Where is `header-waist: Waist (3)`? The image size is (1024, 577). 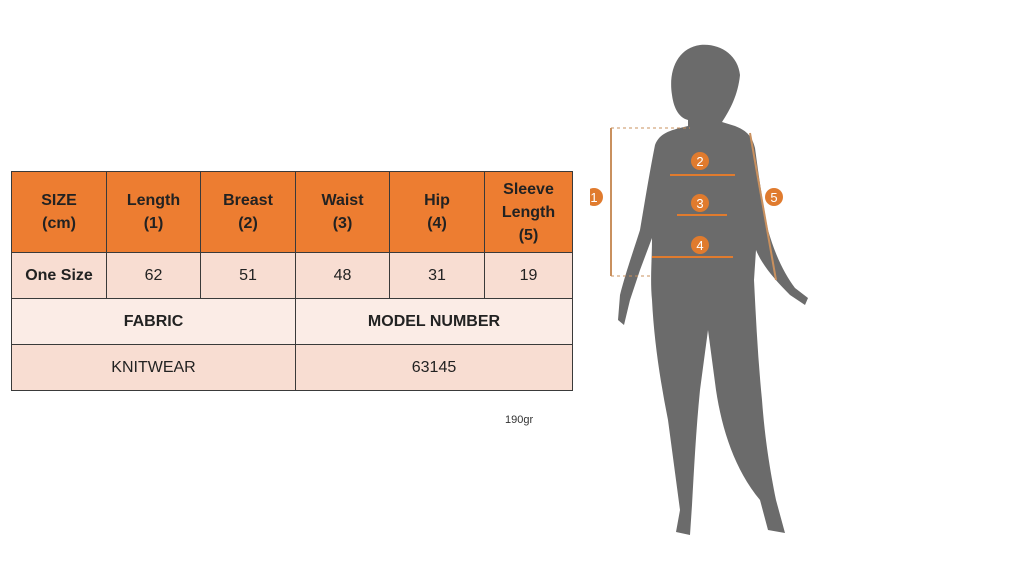
header-waist: Waist (3) is located at coordinates (342, 212).